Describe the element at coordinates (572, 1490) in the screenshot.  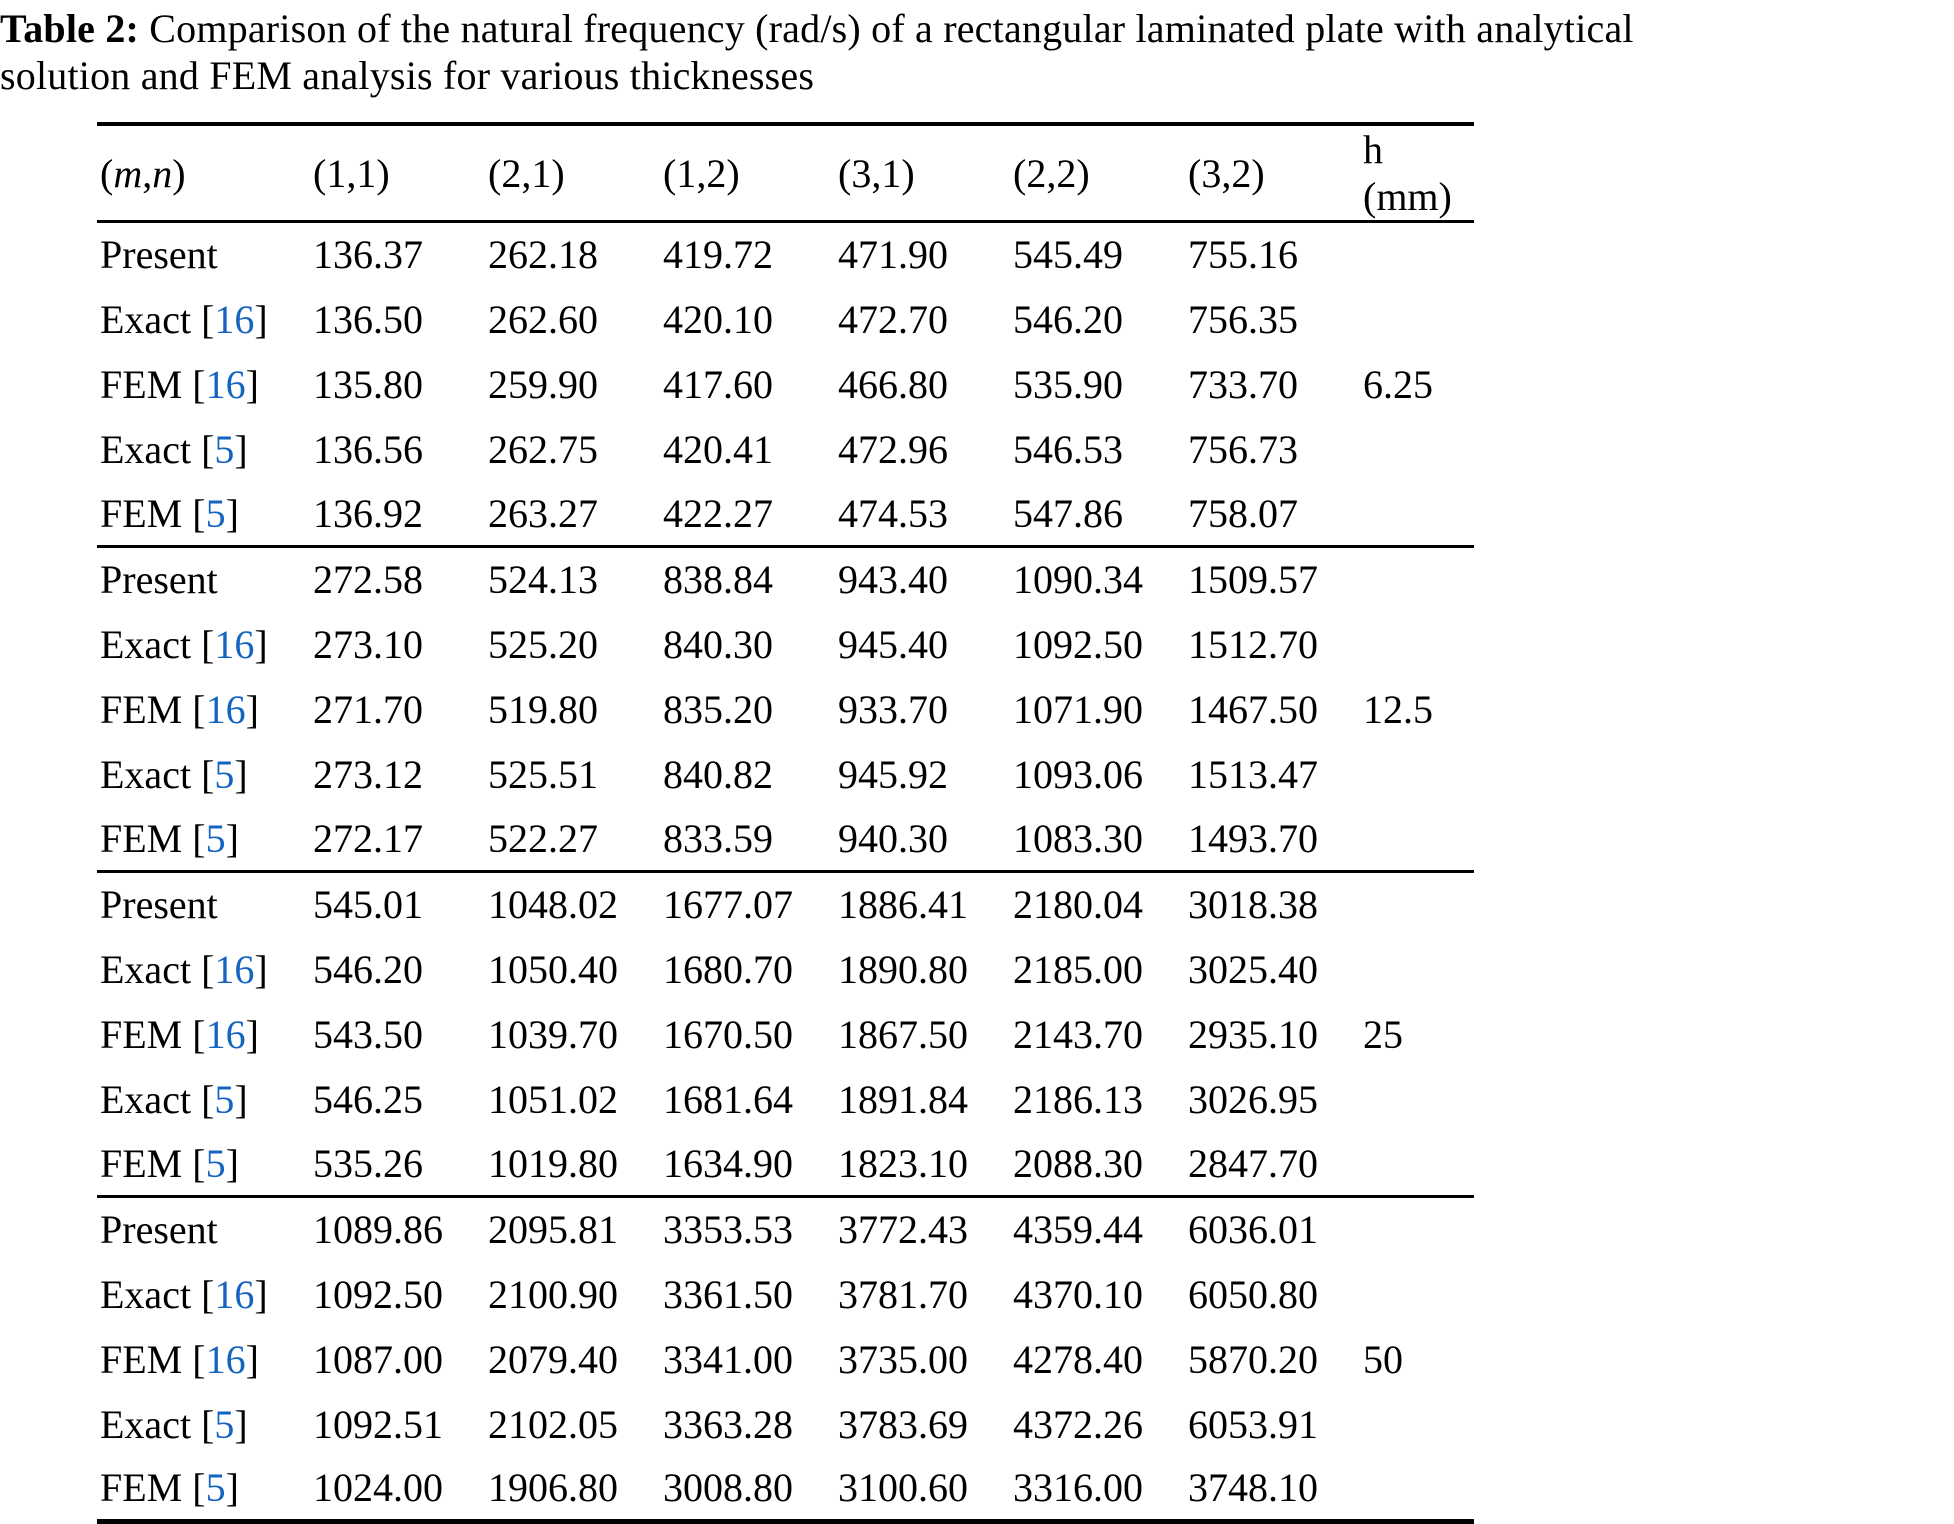
I see `frequency-value-cell: 1906.80` at that location.